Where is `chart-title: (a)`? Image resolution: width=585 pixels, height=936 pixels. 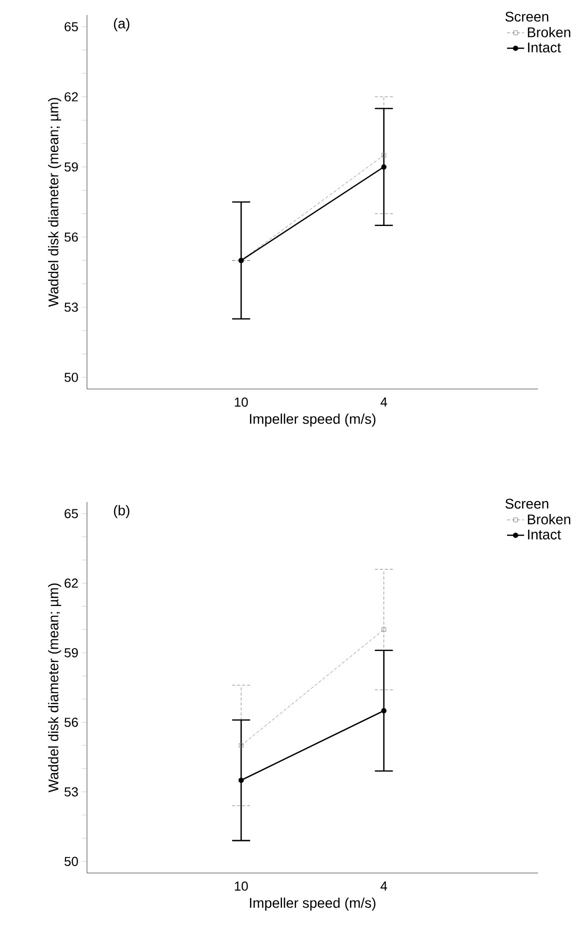 chart-title: (a) is located at coordinates (122, 25).